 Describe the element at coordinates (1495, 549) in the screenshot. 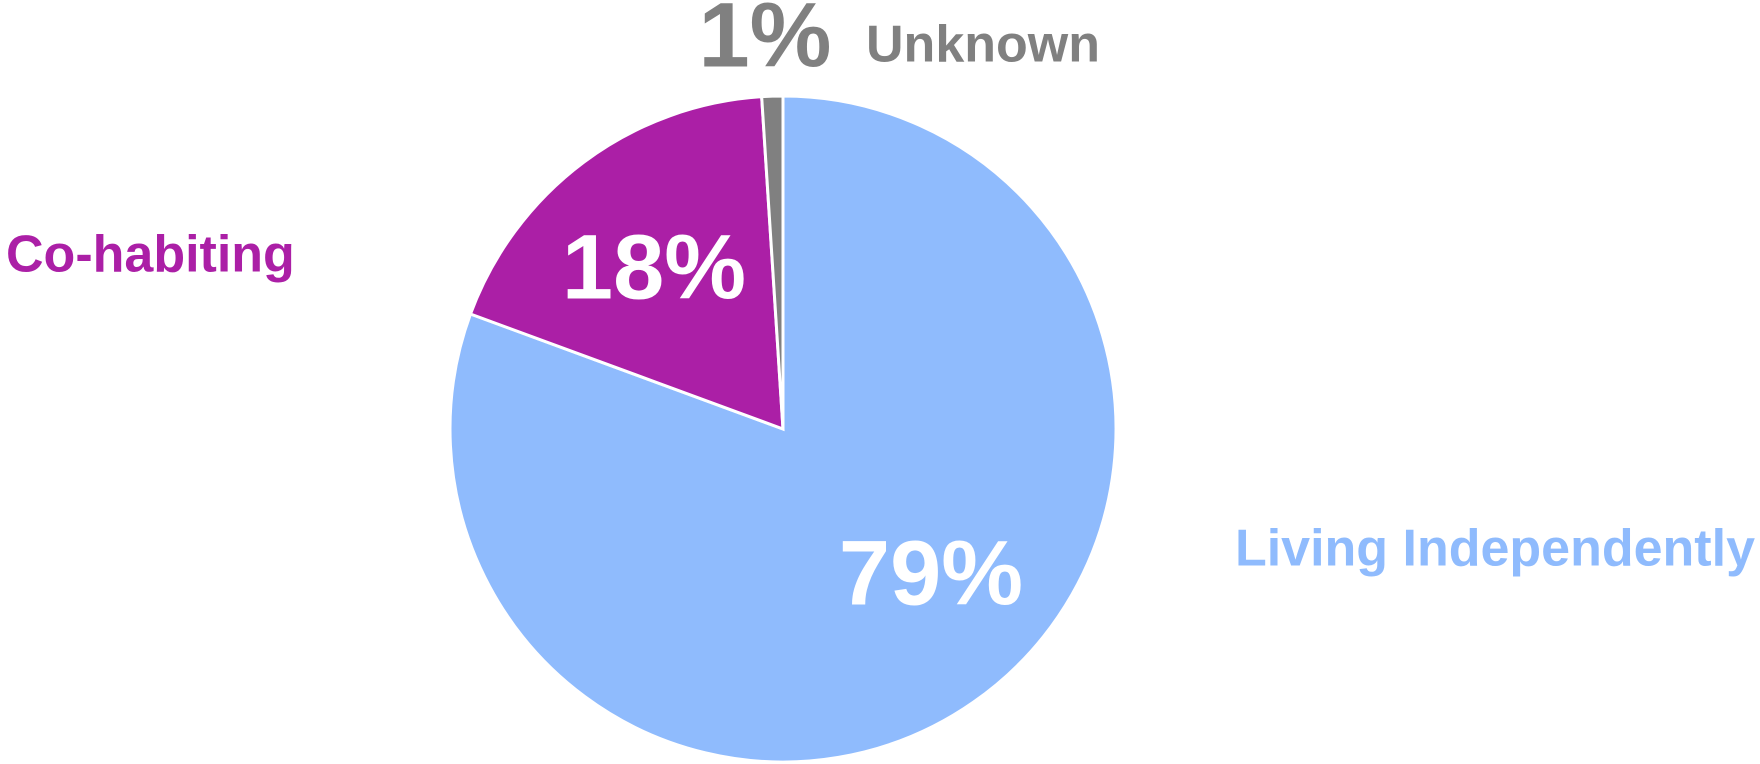

I see `category-label: Living Independently` at that location.